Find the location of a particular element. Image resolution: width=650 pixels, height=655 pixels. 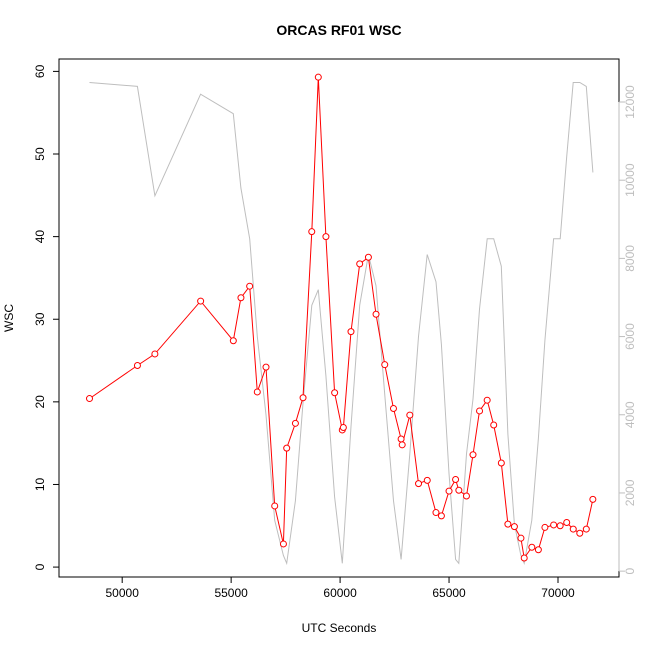

x-tick-label: 55000 is located at coordinates (231, 593).